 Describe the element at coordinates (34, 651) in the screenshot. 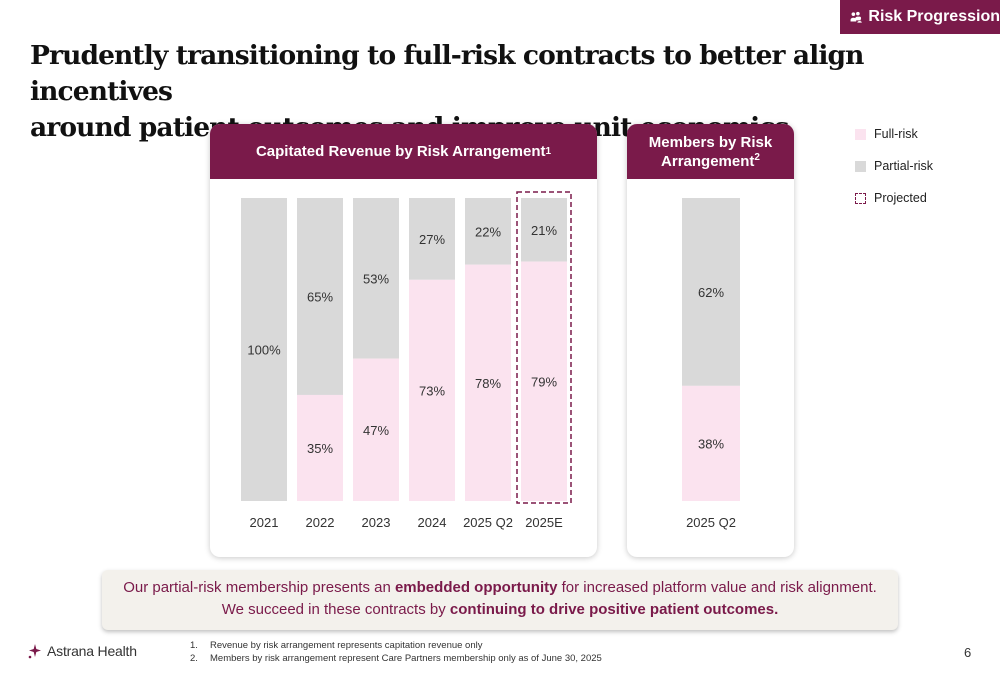

I see `astrana-sparkle-icon` at that location.